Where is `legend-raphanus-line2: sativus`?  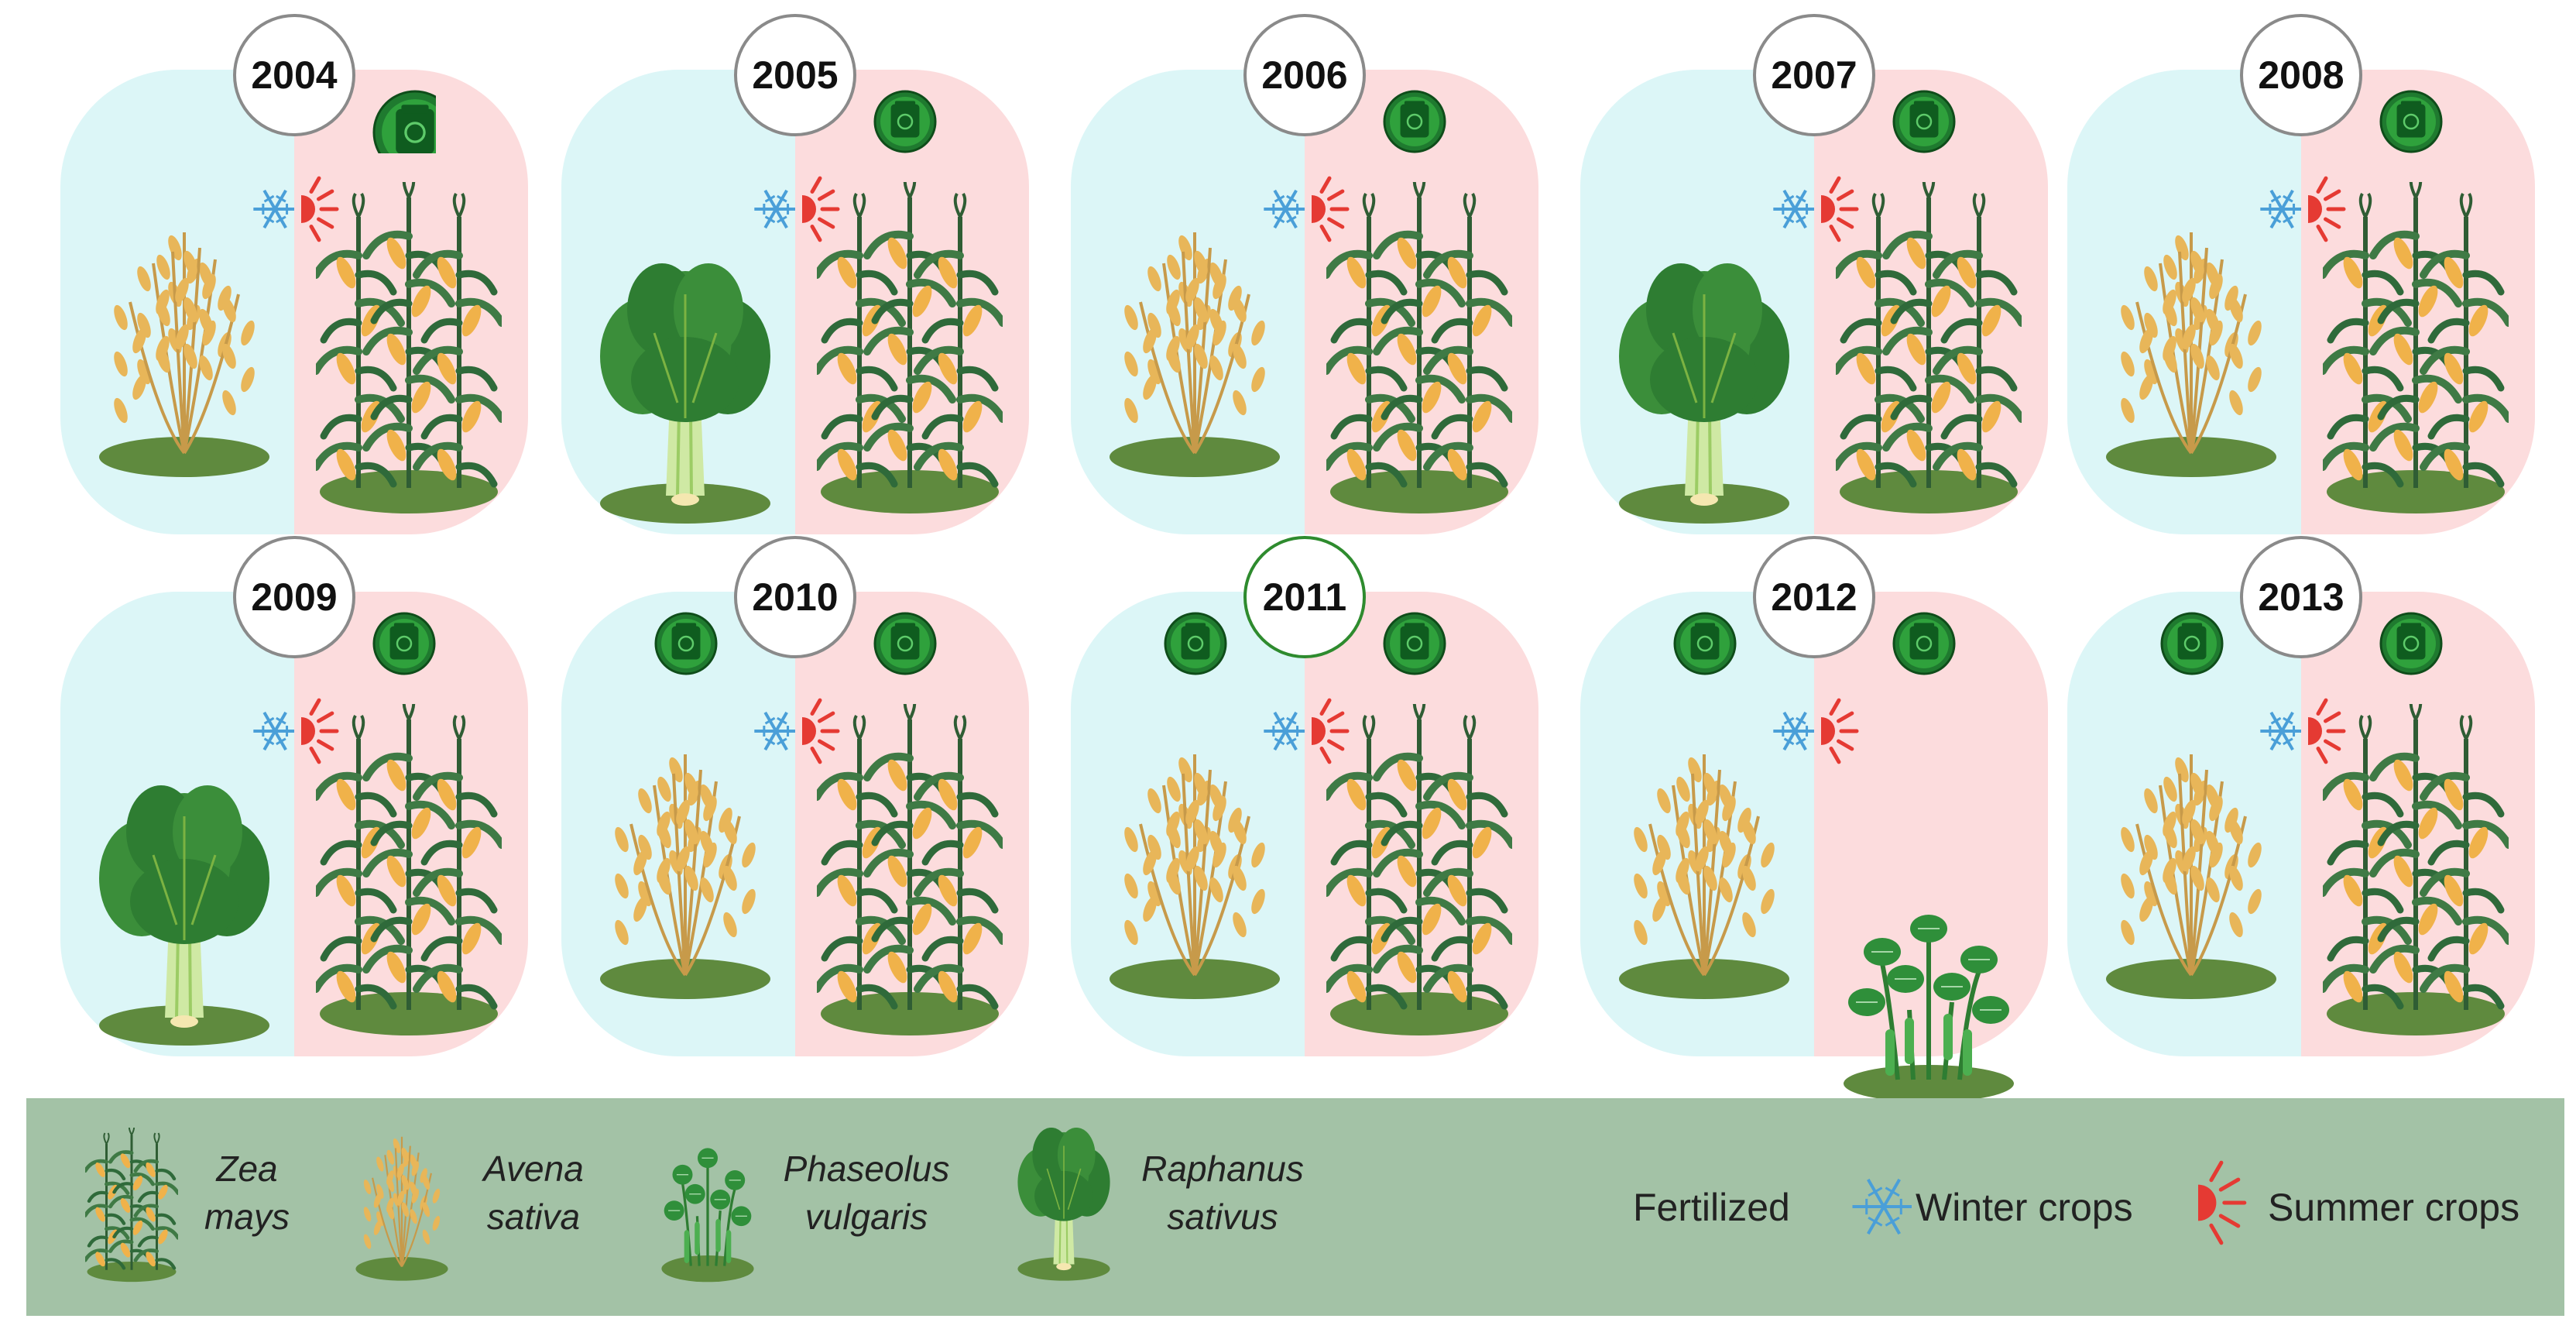
legend-raphanus-line2: sativus is located at coordinates (1222, 1217).